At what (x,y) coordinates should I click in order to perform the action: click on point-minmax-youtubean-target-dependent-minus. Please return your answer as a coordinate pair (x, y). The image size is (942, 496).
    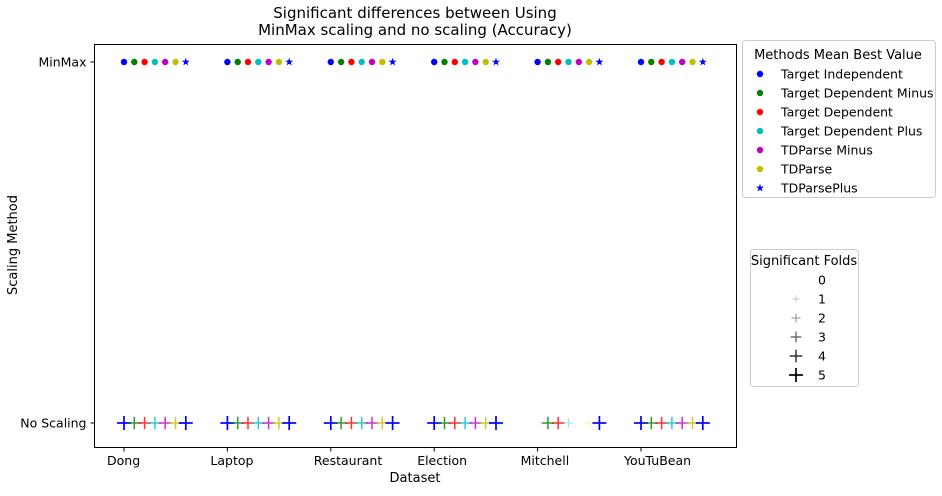
    Looking at the image, I should click on (651, 62).